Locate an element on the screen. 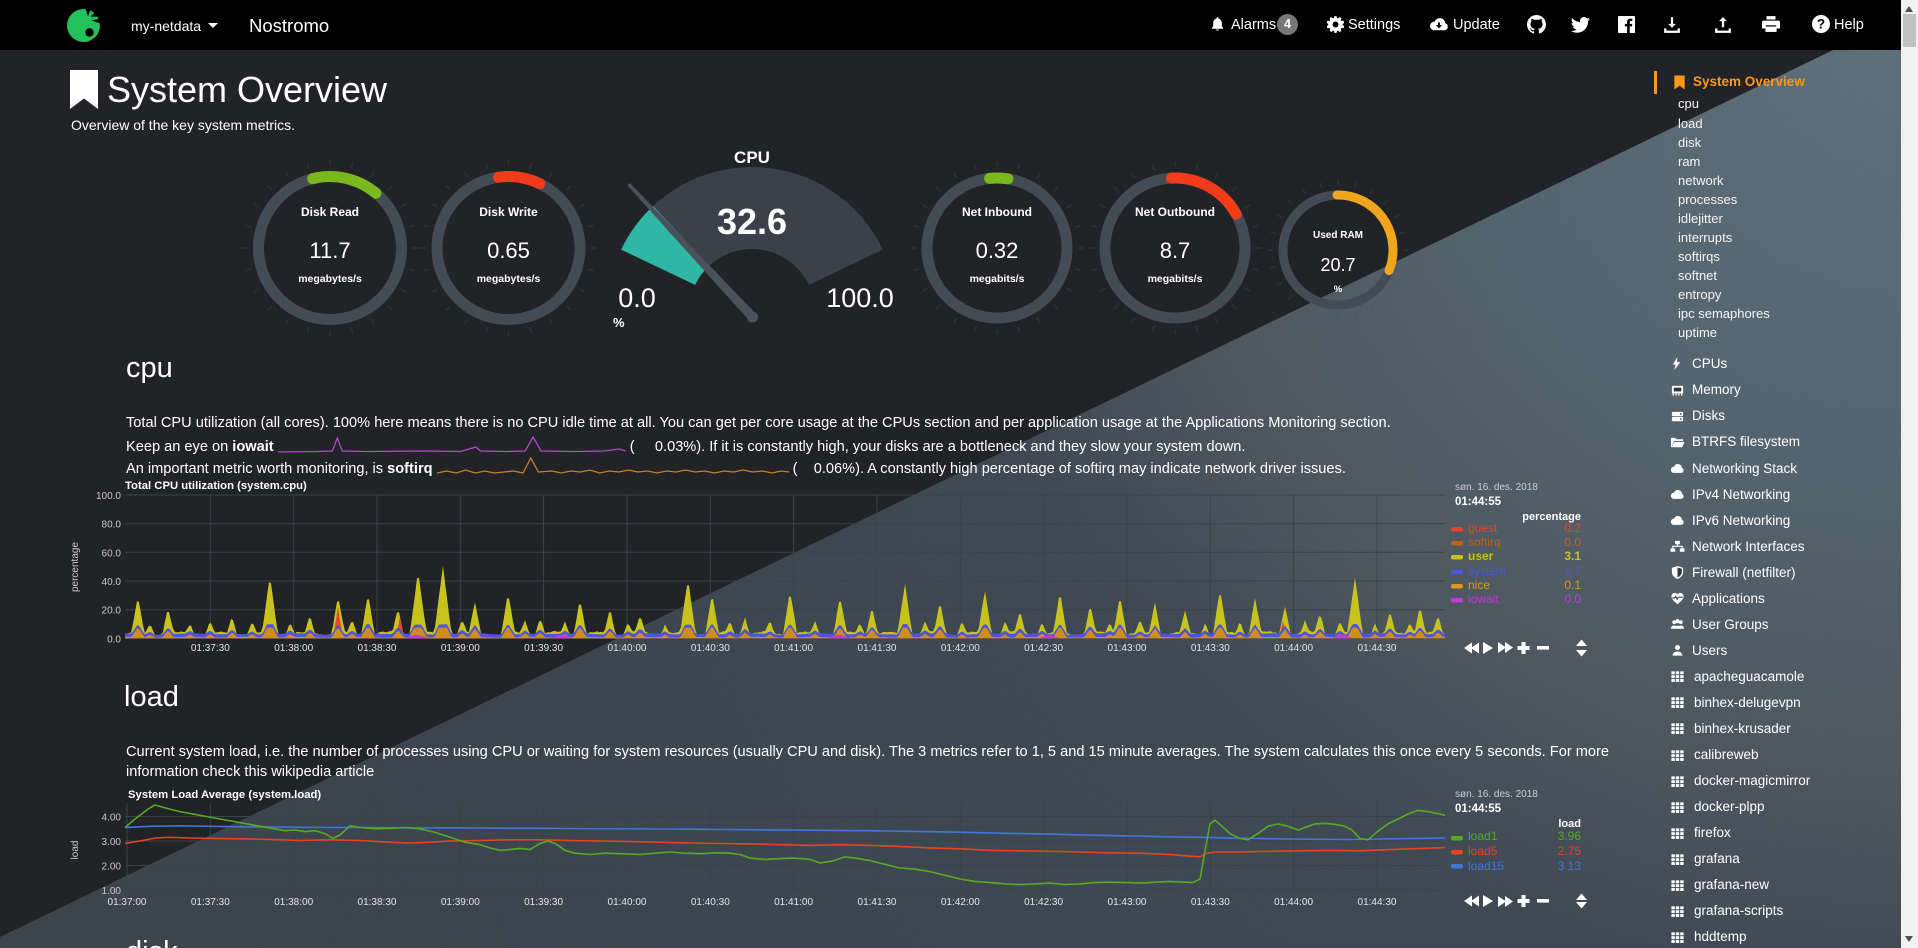  svg-text: softirq is located at coordinates (1484, 542).